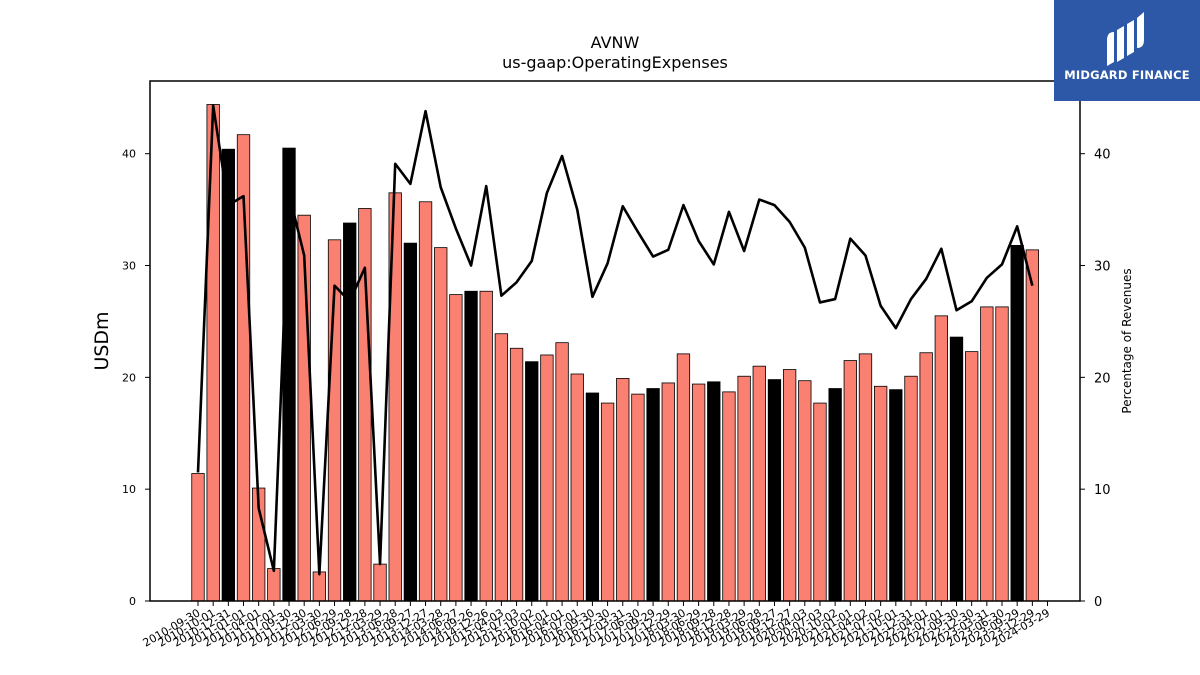 The height and width of the screenshot is (675, 1200). I want to click on y-tick-label-right: 10, so click(1102, 490).